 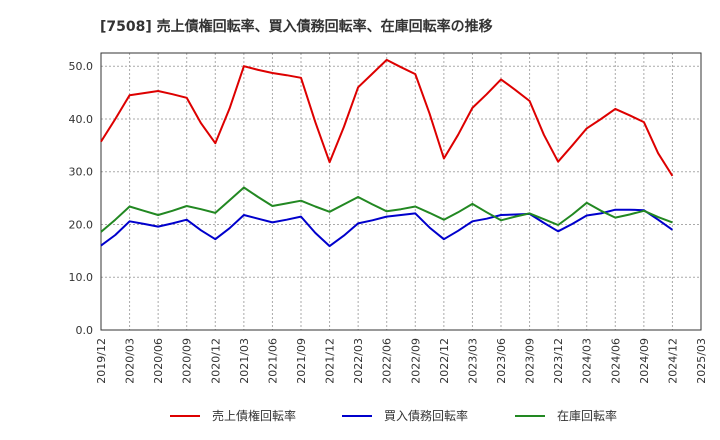 What do you see at coordinates (101, 361) in the screenshot?
I see `x-tick-label: 2019/12` at bounding box center [101, 361].